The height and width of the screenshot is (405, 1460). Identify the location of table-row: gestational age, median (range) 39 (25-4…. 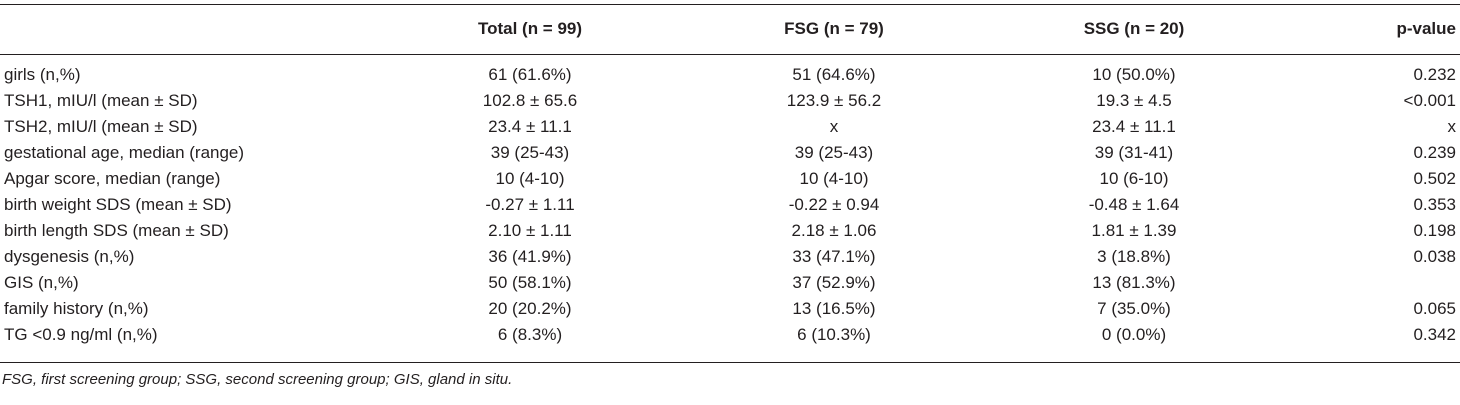
(730, 153).